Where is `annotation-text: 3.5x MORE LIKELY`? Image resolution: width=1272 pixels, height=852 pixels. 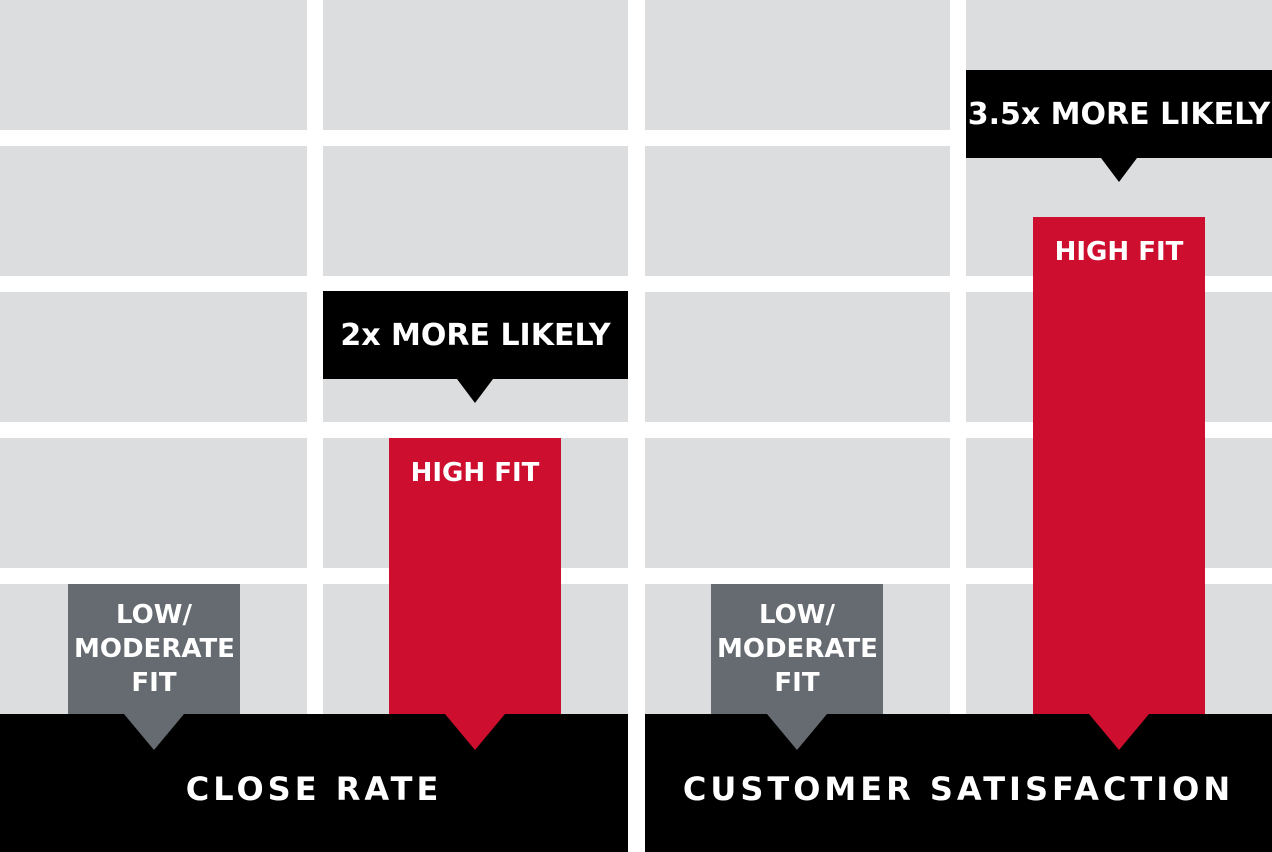
annotation-text: 3.5x MORE LIKELY is located at coordinates (1119, 114).